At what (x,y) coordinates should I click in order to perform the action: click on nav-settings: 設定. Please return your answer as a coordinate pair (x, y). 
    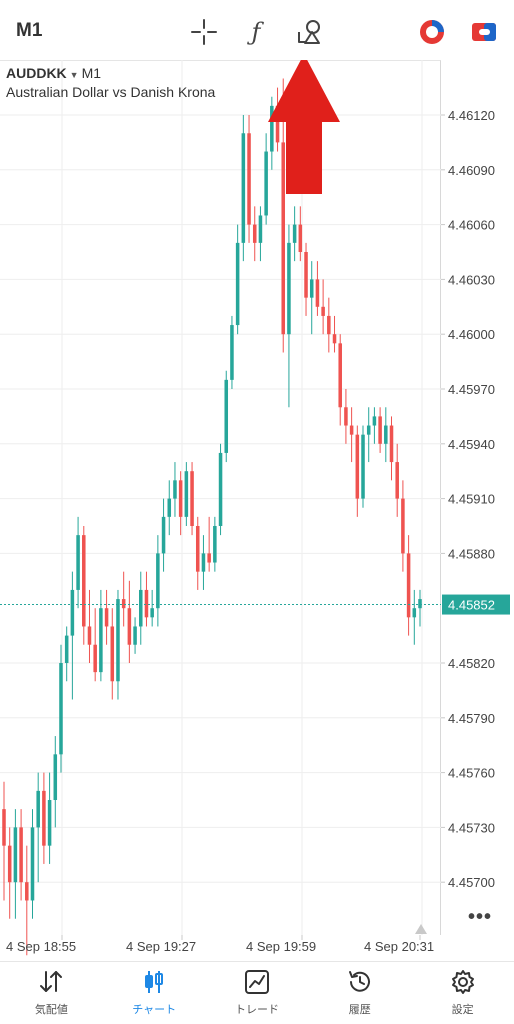
    Looking at the image, I should click on (462, 993).